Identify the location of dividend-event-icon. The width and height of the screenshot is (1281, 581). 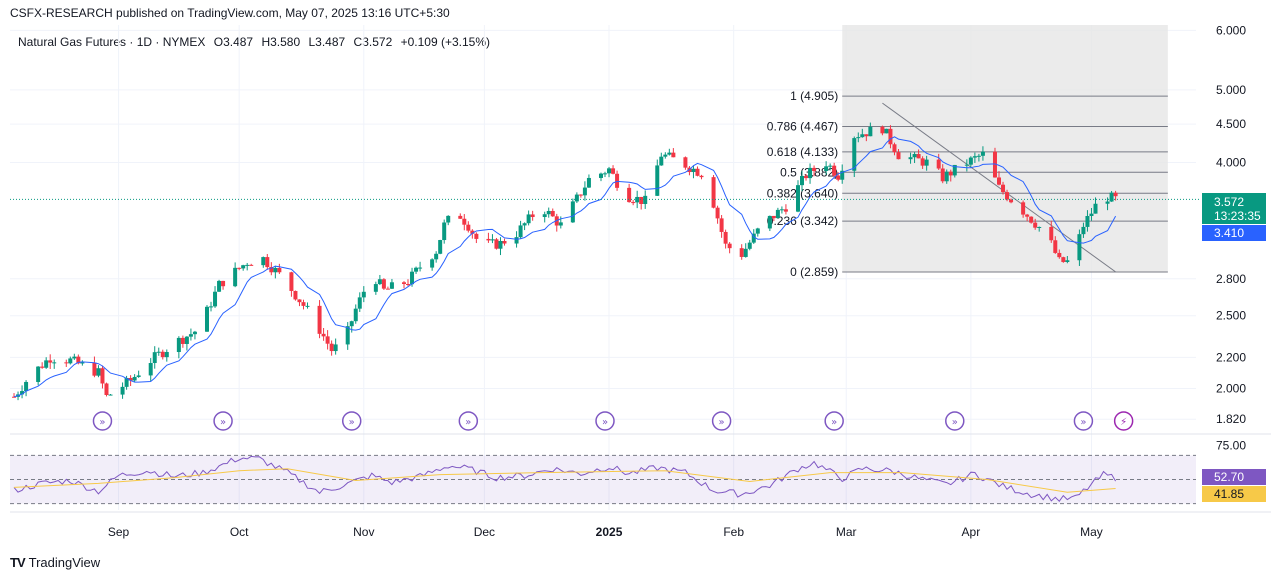
(468, 421).